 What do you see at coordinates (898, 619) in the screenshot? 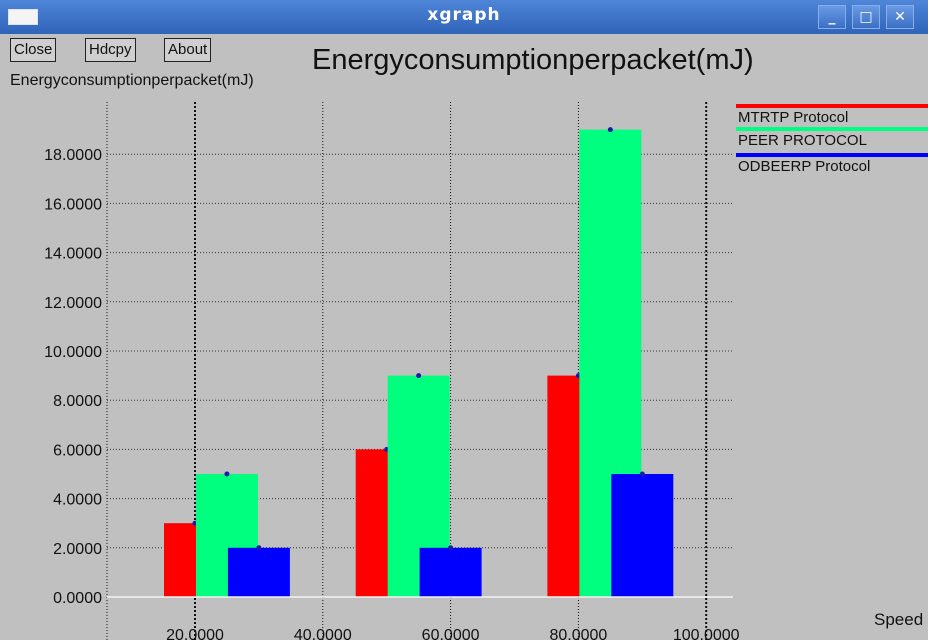
I see `x-axis-title: Speed` at bounding box center [898, 619].